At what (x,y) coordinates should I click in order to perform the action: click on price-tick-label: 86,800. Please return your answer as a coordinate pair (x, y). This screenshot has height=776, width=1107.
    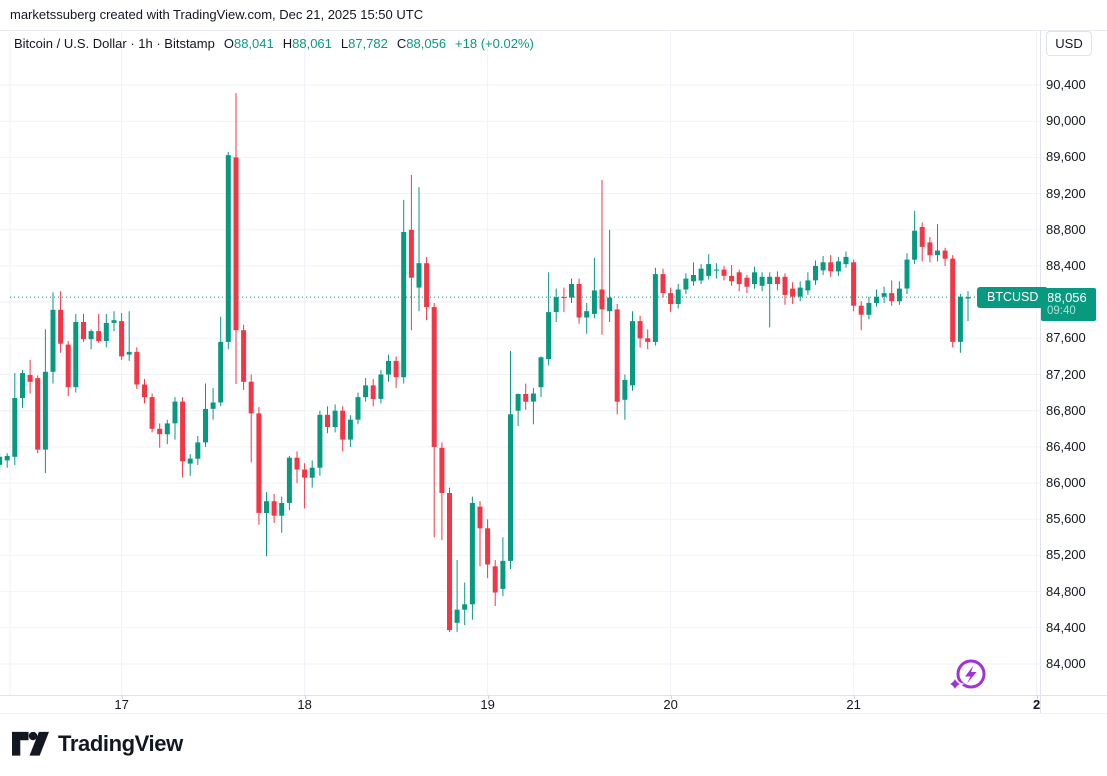
    Looking at the image, I should click on (1066, 410).